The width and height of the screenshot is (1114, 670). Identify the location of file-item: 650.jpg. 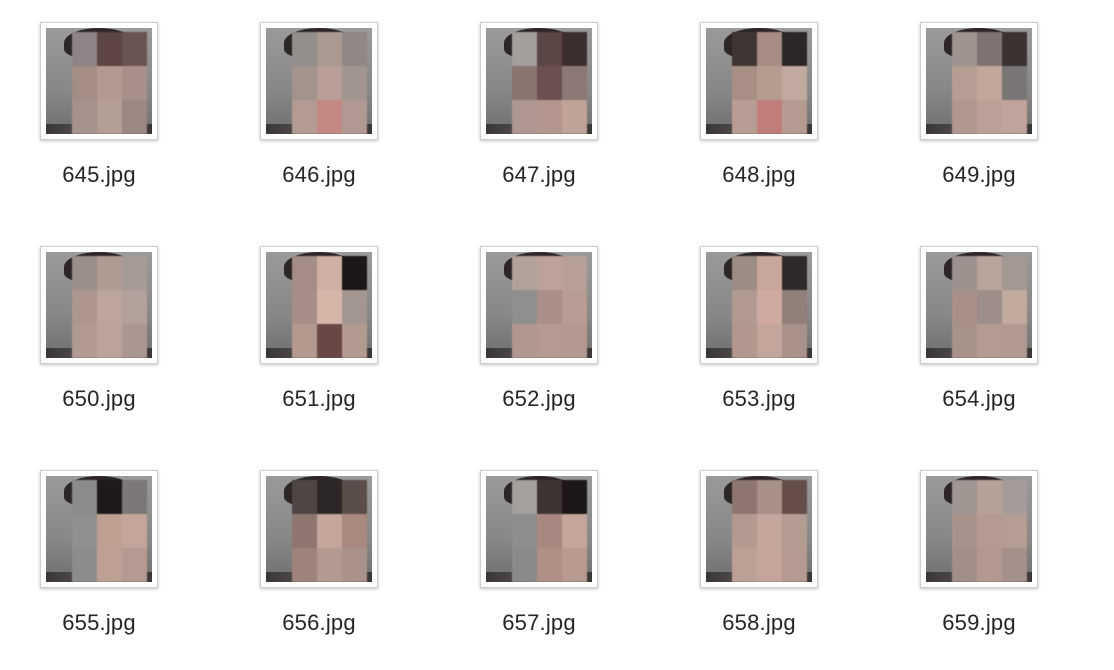
(110, 346).